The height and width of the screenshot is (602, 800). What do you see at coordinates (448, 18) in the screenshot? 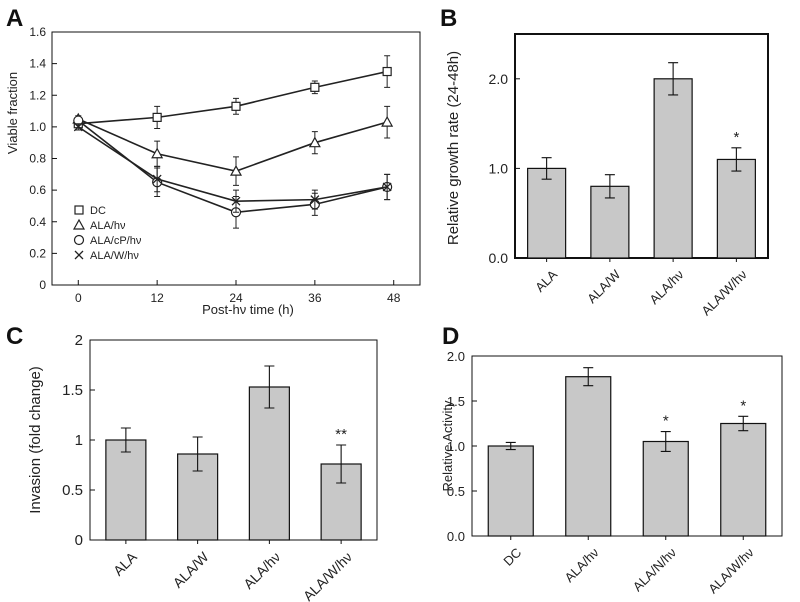
I see `panel-letter-b: B` at bounding box center [448, 18].